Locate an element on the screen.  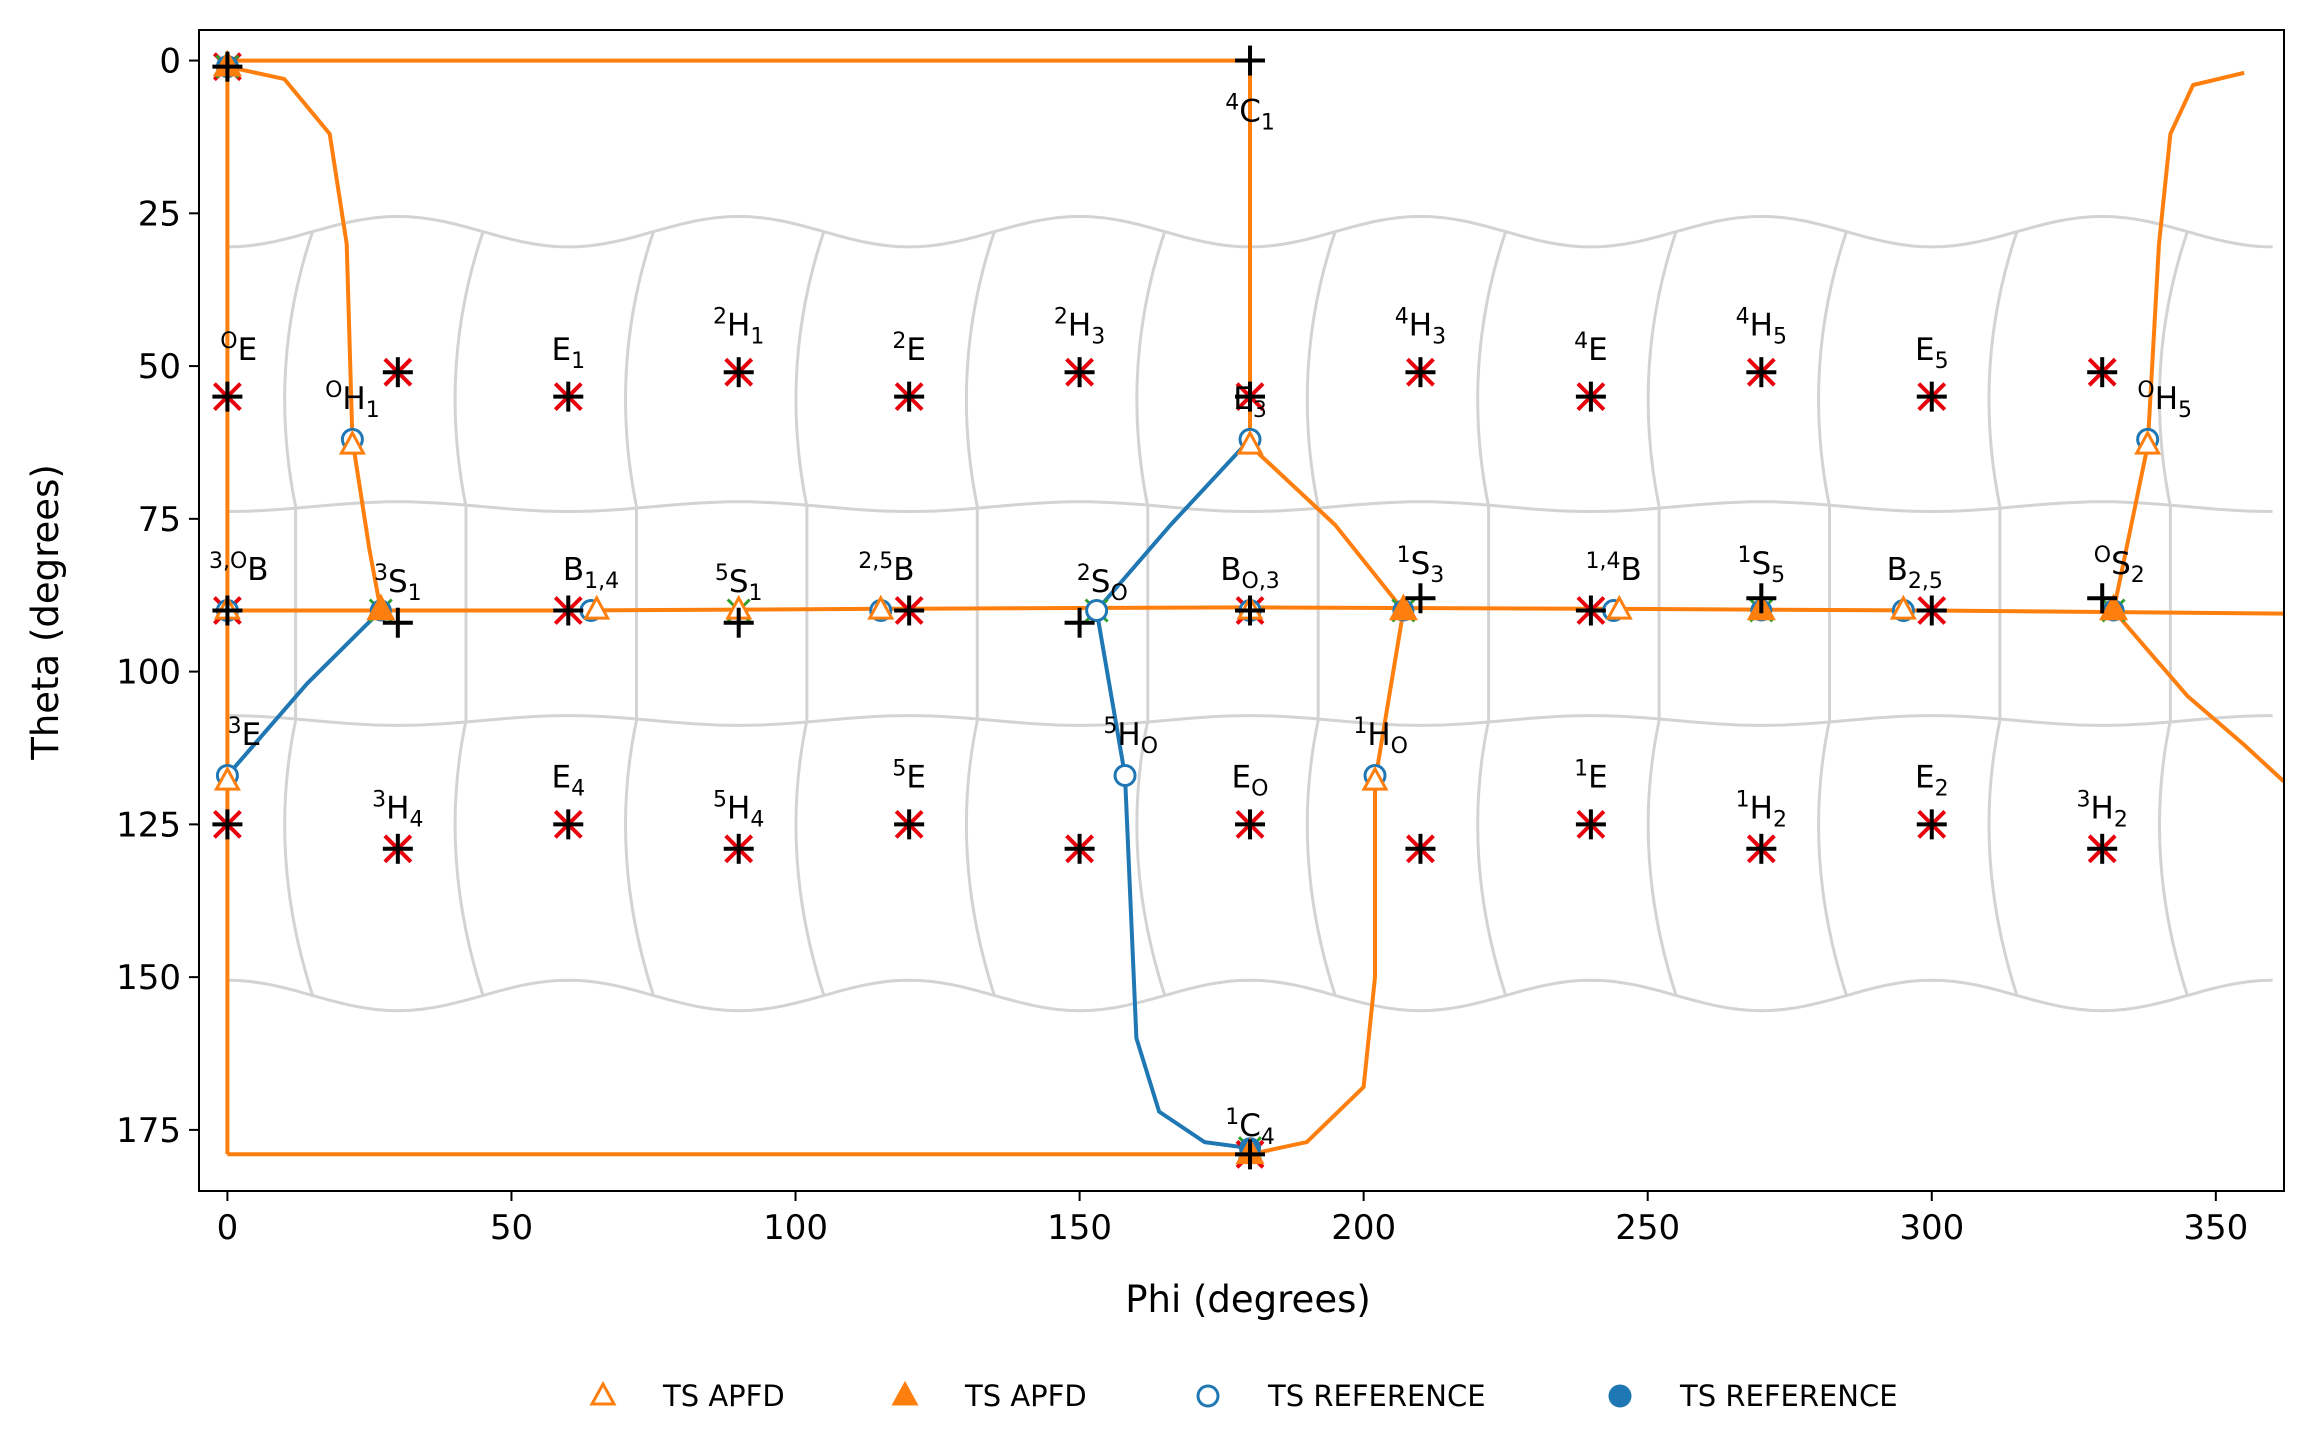
pucker-label: B2,5 is located at coordinates (1915, 573).